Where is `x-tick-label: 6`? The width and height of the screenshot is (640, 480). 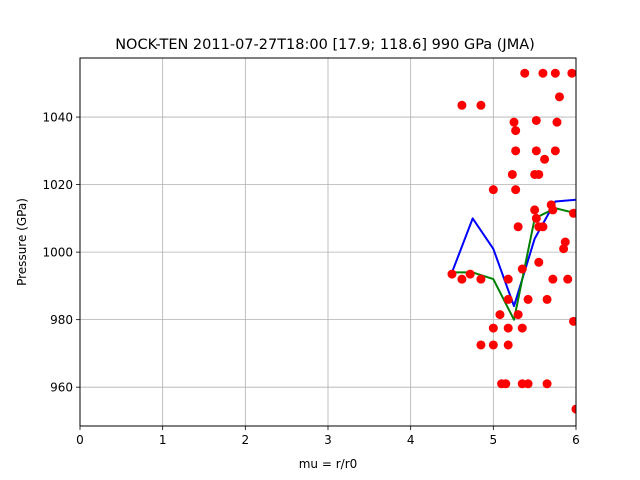
x-tick-label: 6 is located at coordinates (576, 440).